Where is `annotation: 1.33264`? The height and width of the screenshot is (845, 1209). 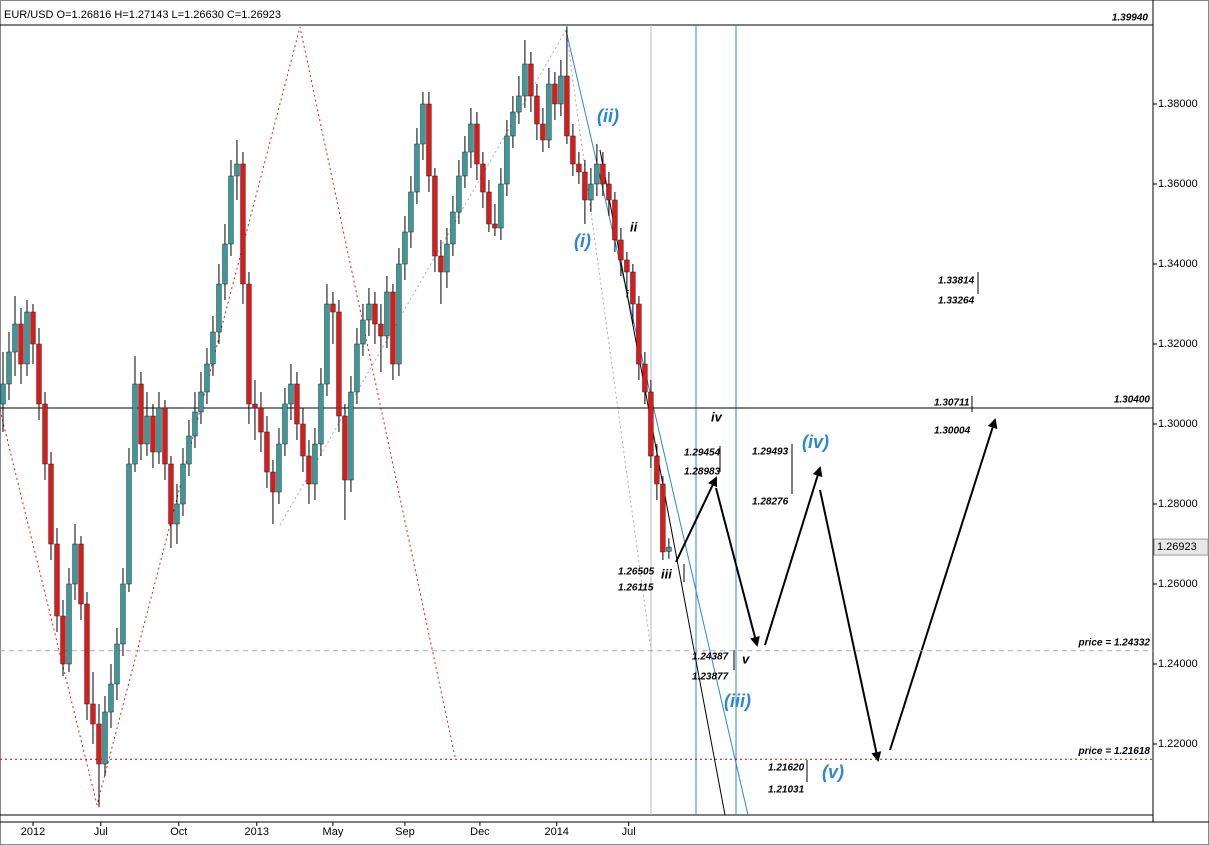 annotation: 1.33264 is located at coordinates (956, 301).